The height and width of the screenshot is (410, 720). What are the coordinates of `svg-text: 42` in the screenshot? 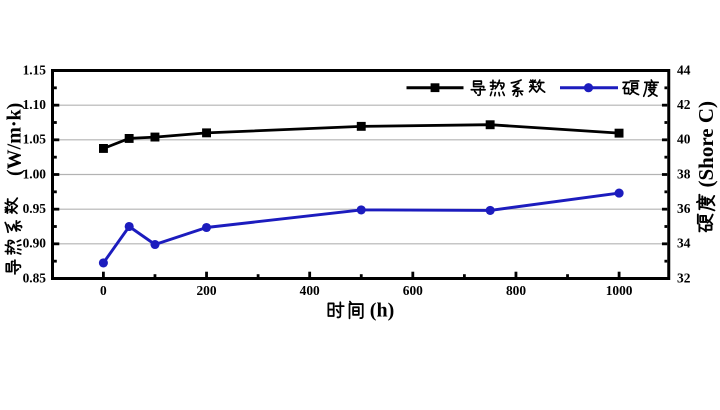 It's located at (684, 104).